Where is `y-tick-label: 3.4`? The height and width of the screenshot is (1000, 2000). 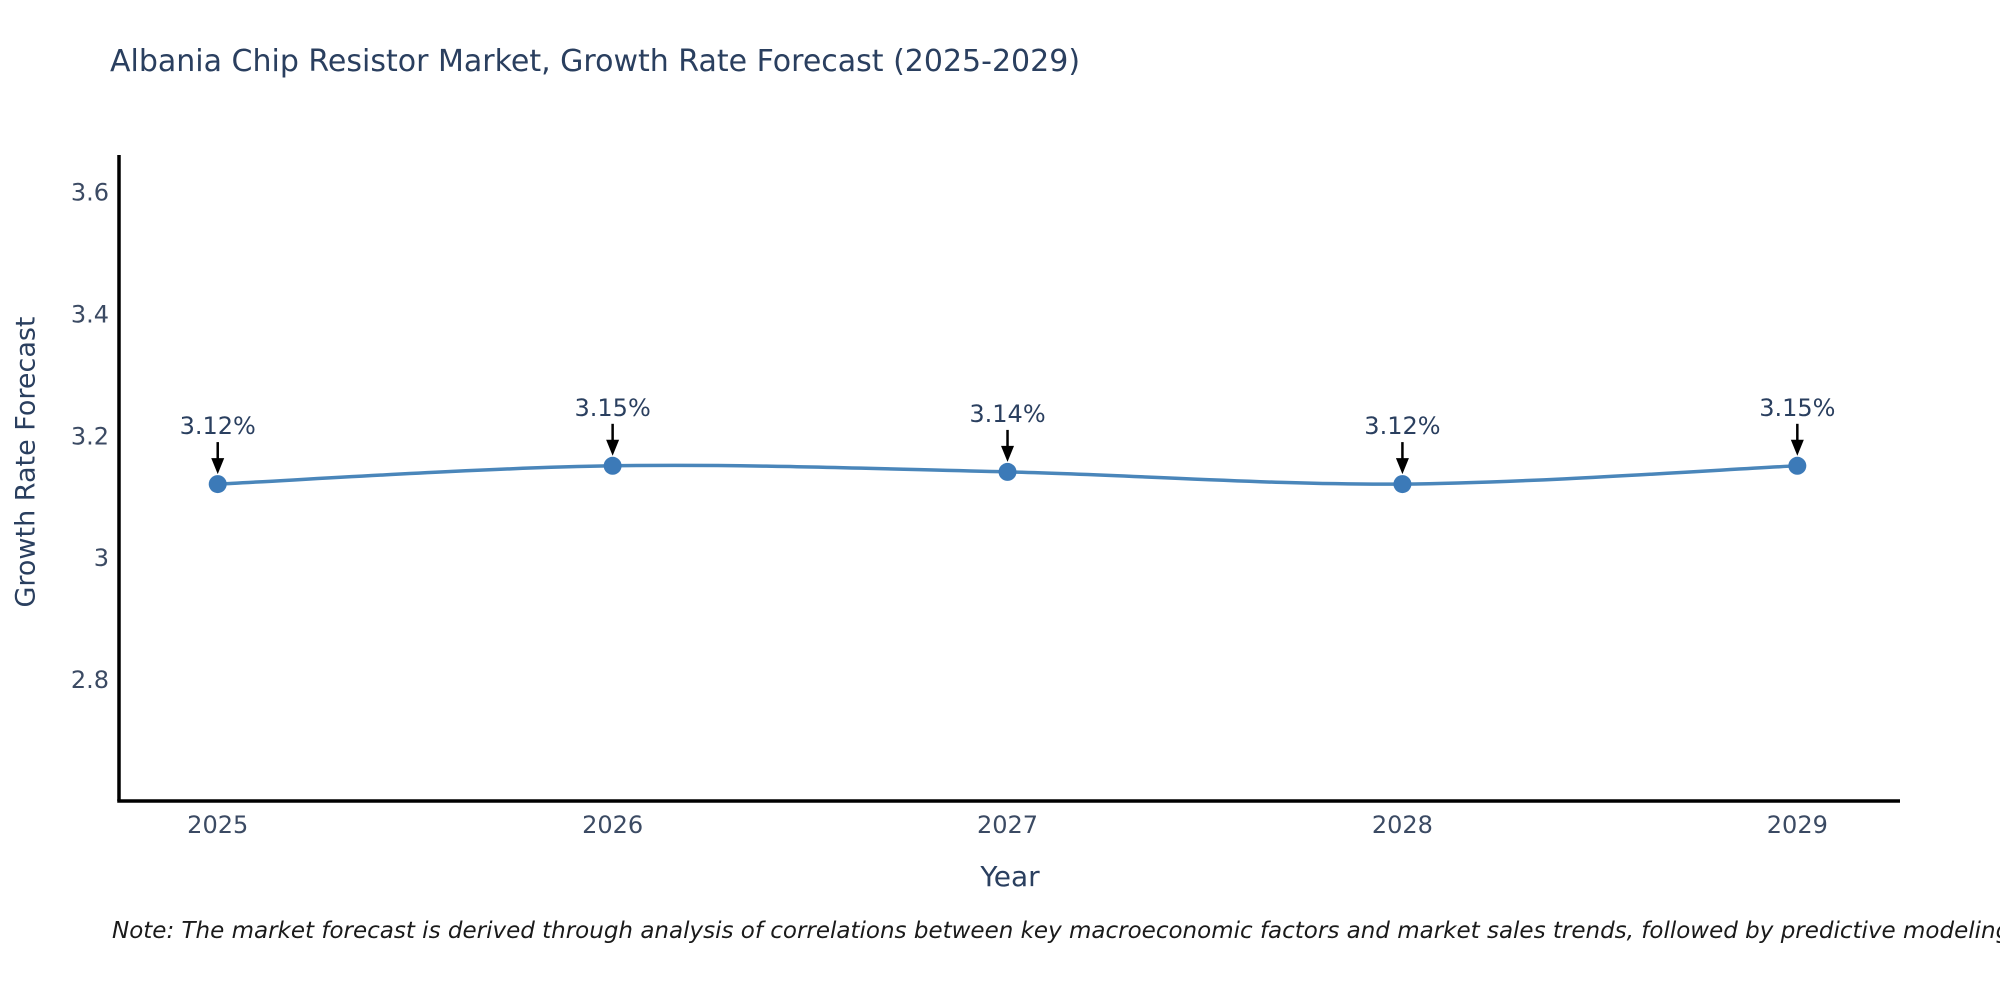
y-tick-label: 3.4 is located at coordinates (90, 314).